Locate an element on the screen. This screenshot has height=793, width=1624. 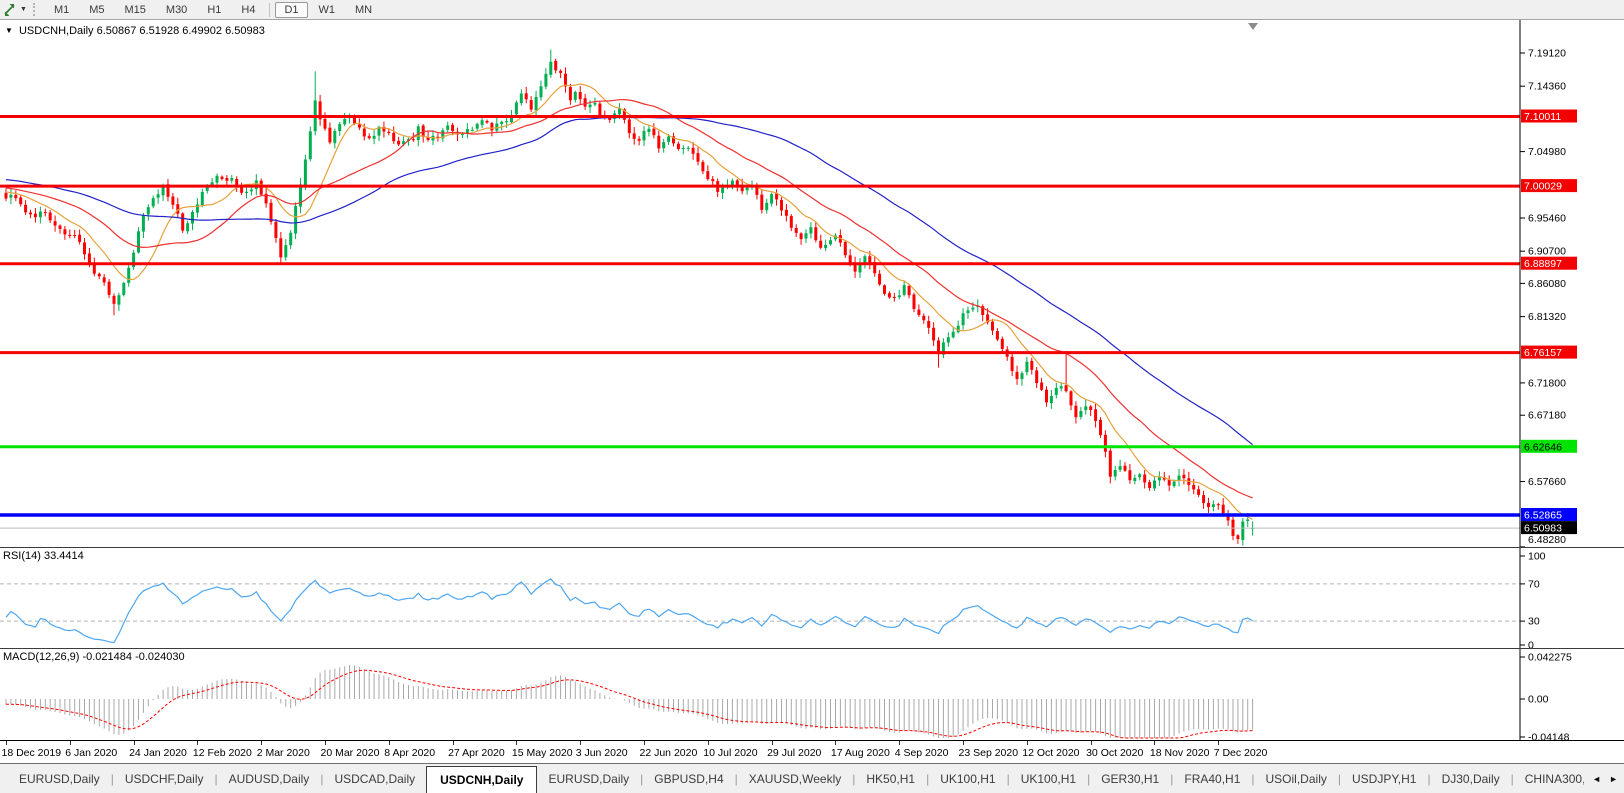
macd-axis-tick-label: 0.042275 is located at coordinates (1550, 658).